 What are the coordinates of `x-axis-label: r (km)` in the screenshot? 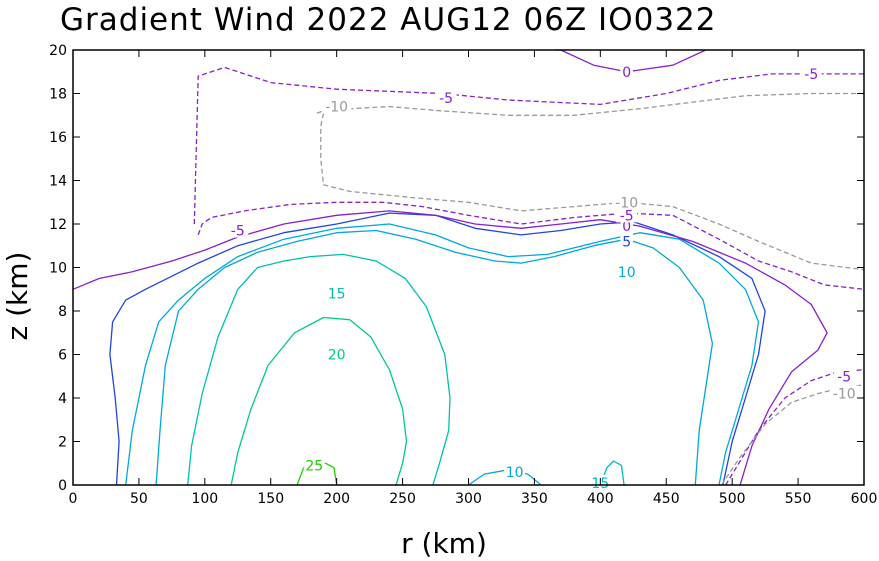 It's located at (444, 543).